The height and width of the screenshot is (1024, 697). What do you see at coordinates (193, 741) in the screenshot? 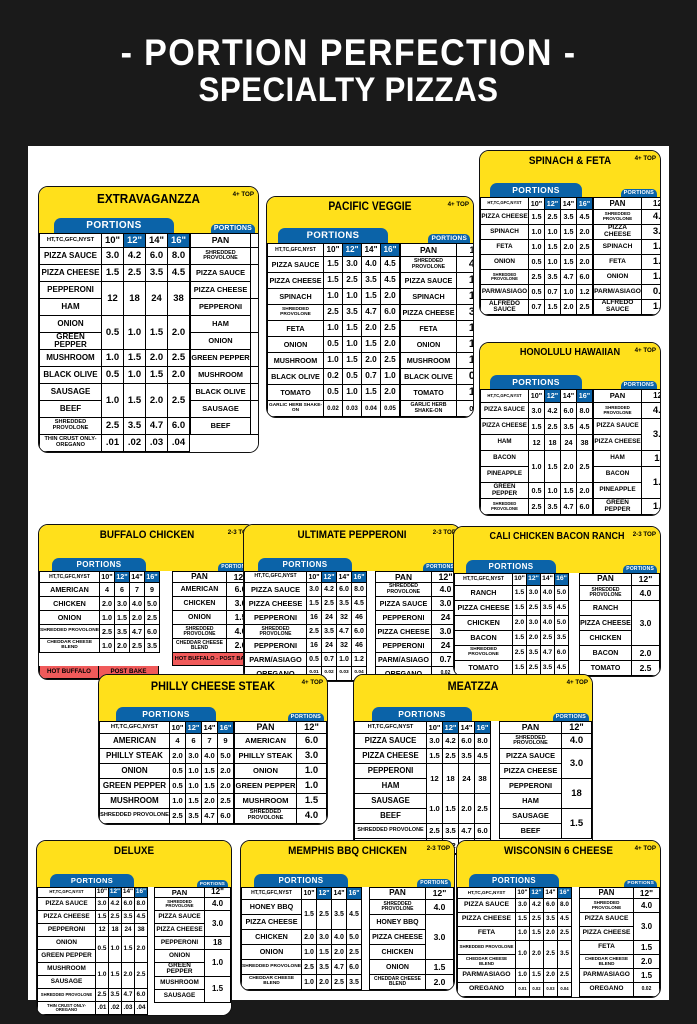
I see `portion-value: 6` at bounding box center [193, 741].